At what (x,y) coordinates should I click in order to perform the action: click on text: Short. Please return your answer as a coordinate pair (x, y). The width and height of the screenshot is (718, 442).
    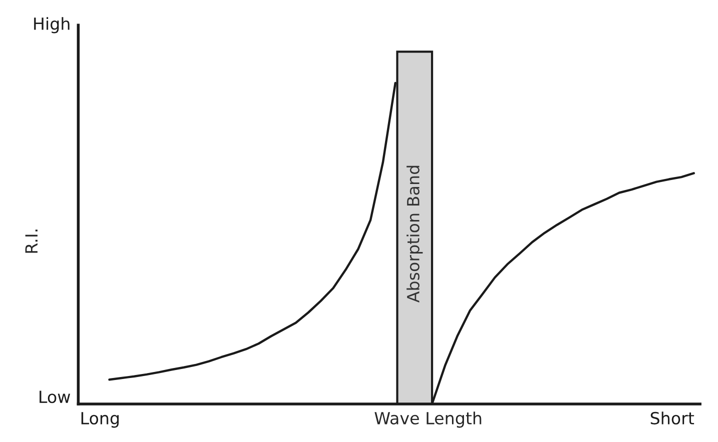
    Looking at the image, I should click on (672, 418).